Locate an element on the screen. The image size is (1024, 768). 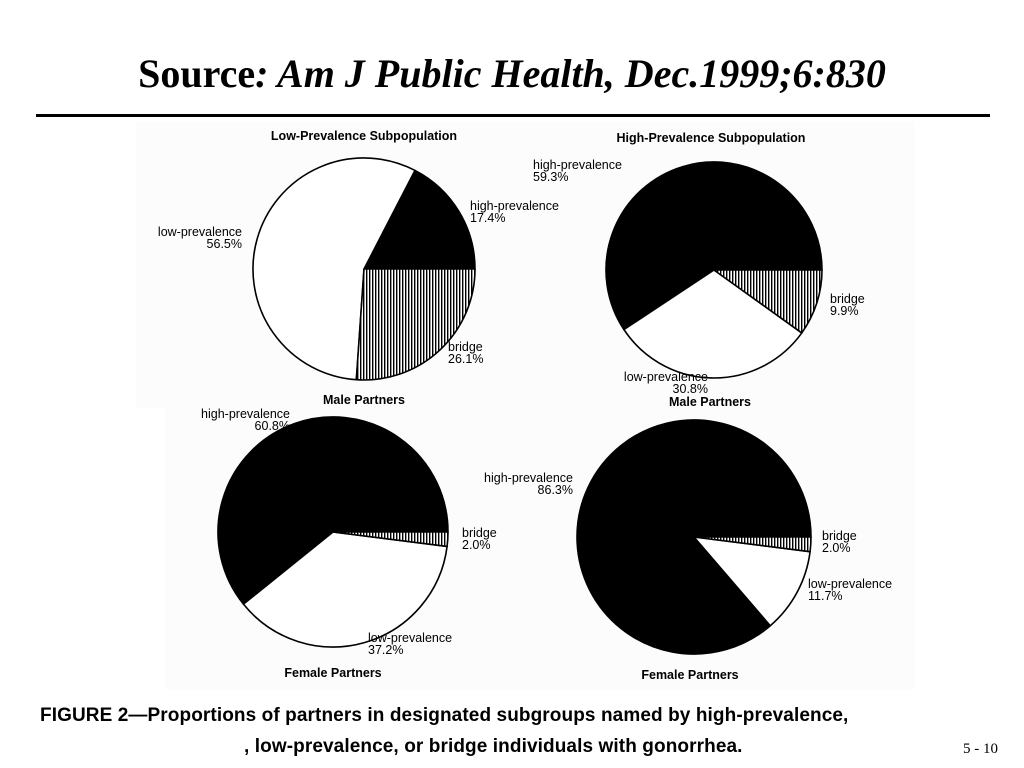
pie-1-label-low-prevalence: low-prevalence is located at coordinates (200, 232).